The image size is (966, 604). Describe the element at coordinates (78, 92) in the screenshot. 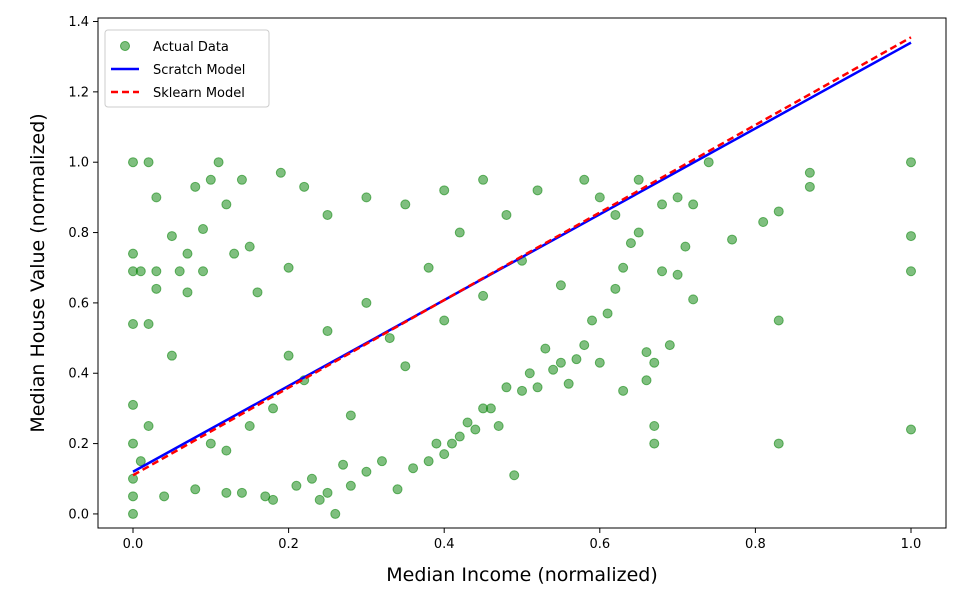

I see `y-tick-label: 1.2` at that location.